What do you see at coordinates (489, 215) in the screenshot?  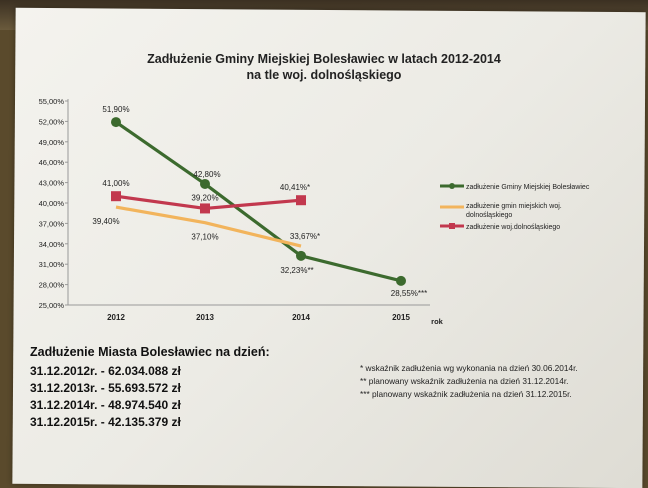 I see `legend-label: dolnośląskiego` at bounding box center [489, 215].